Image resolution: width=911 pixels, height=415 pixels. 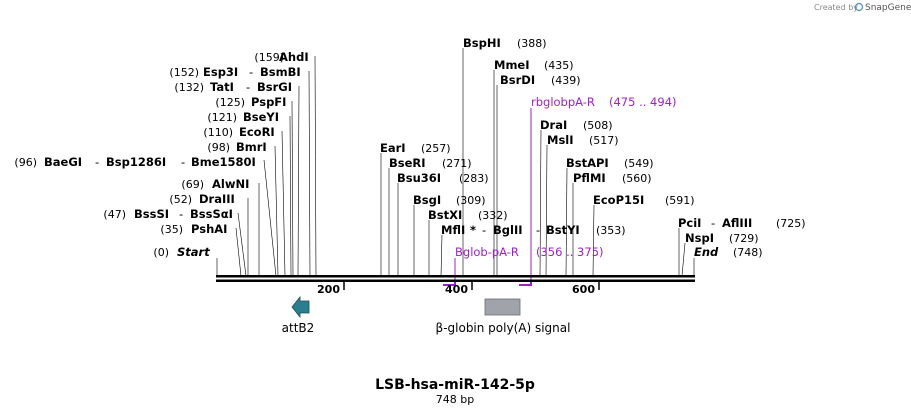 What do you see at coordinates (251, 72) in the screenshot?
I see `site-esp3i-dash: -` at bounding box center [251, 72].